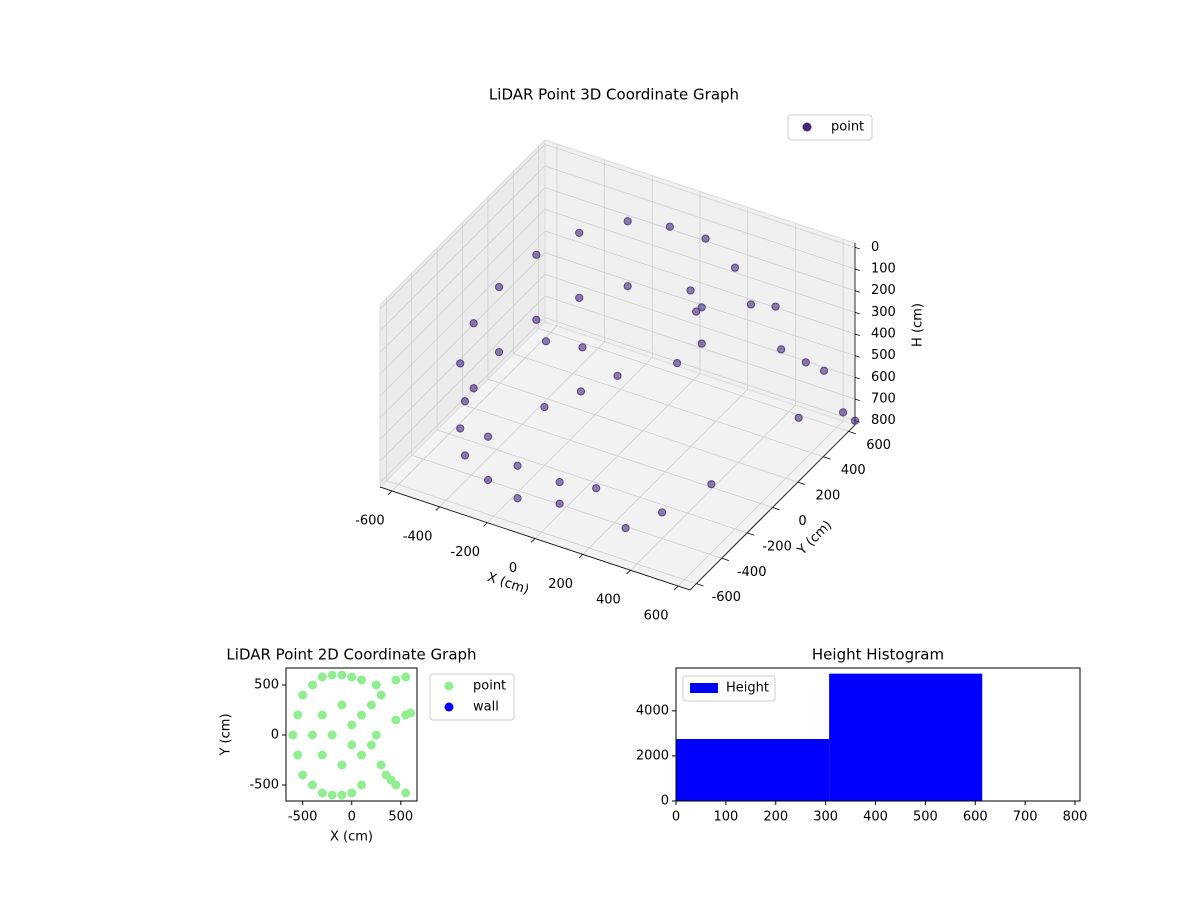 The image size is (1200, 900). I want to click on axes-frame, so click(351, 734).